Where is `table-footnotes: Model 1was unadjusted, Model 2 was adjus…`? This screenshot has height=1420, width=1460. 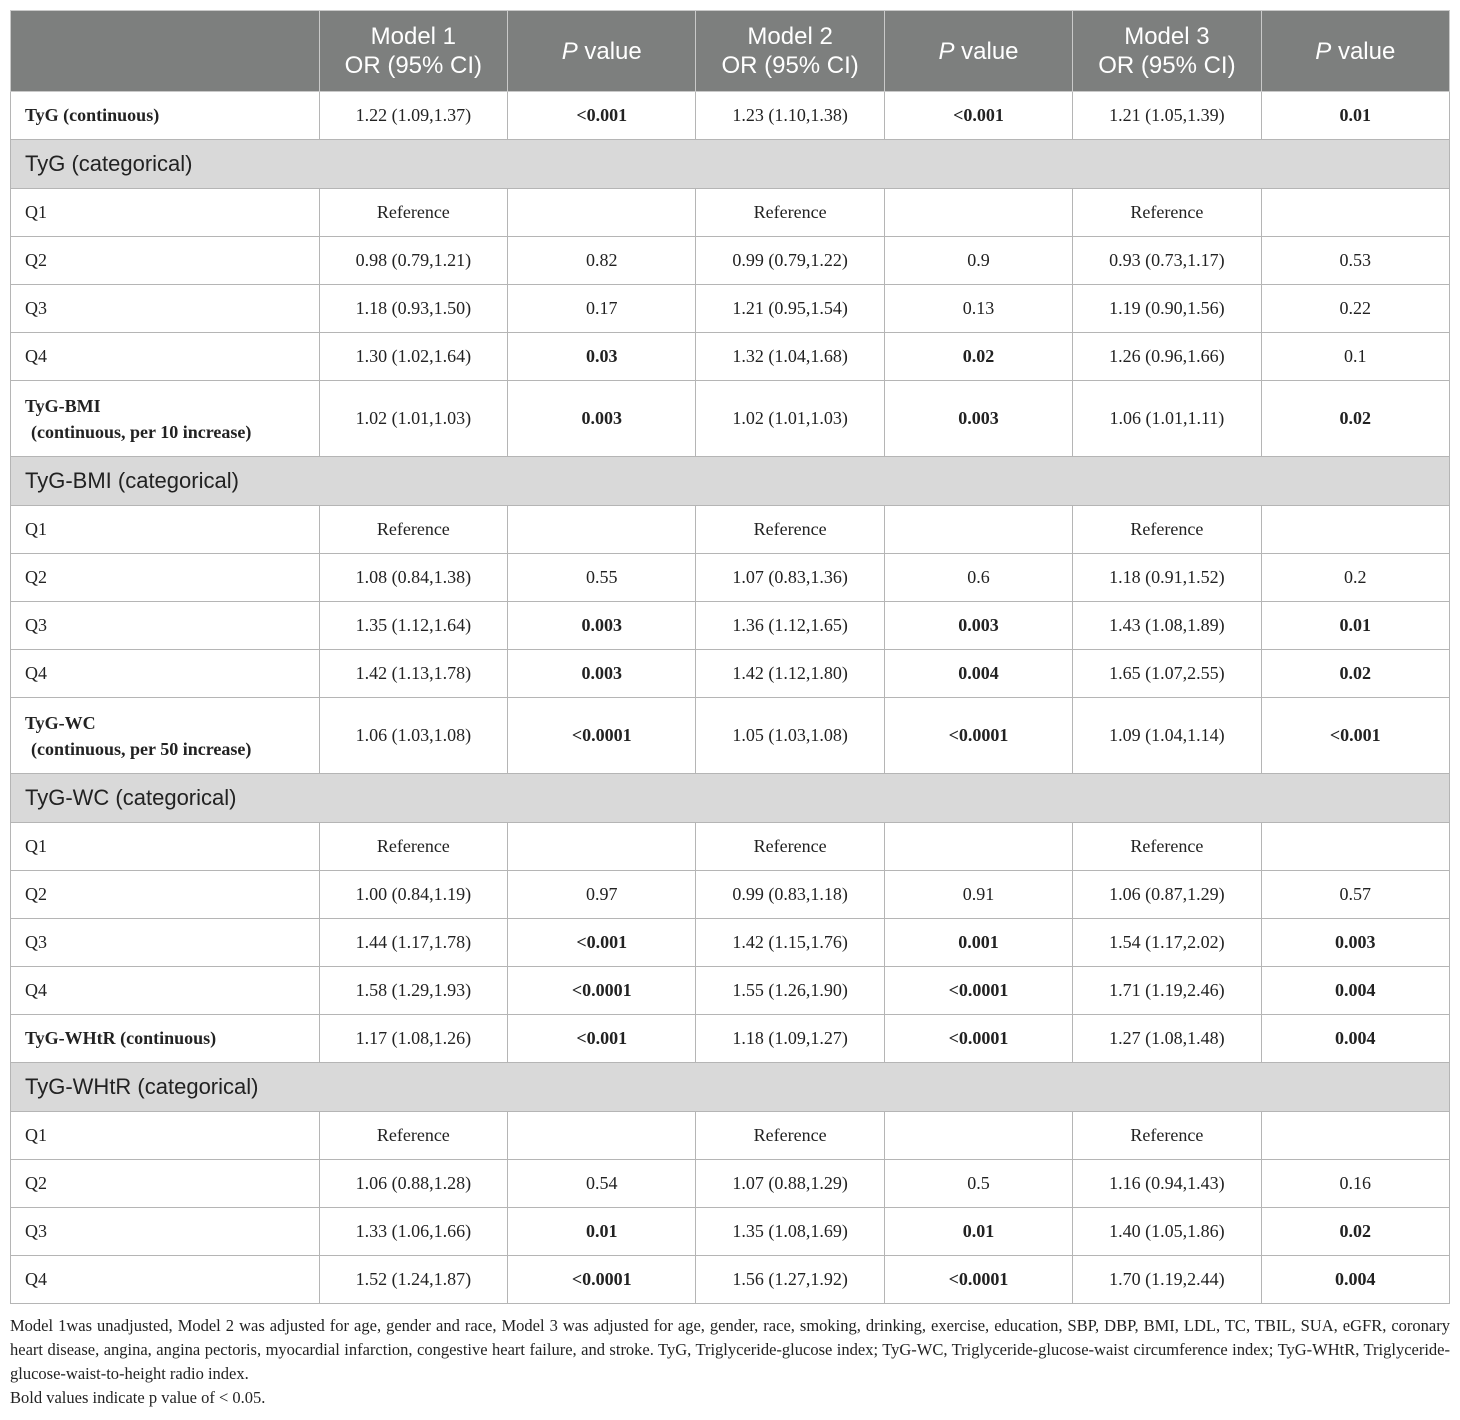
table-footnotes: Model 1was unadjusted, Model 2 was adjus… is located at coordinates (730, 1362).